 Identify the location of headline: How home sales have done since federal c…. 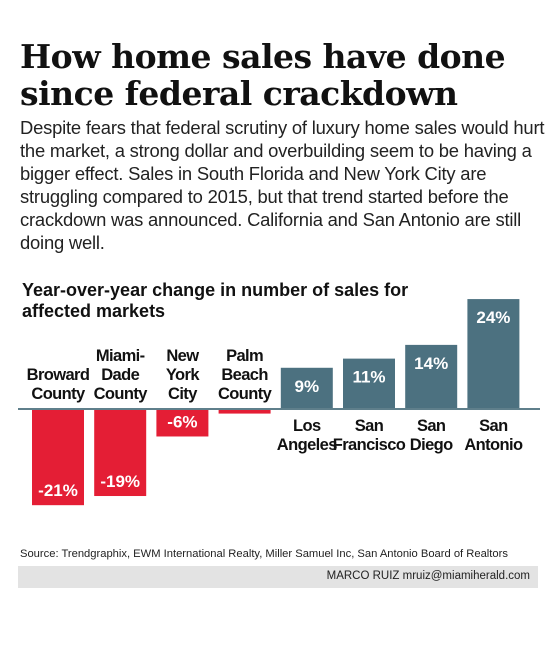
(263, 75).